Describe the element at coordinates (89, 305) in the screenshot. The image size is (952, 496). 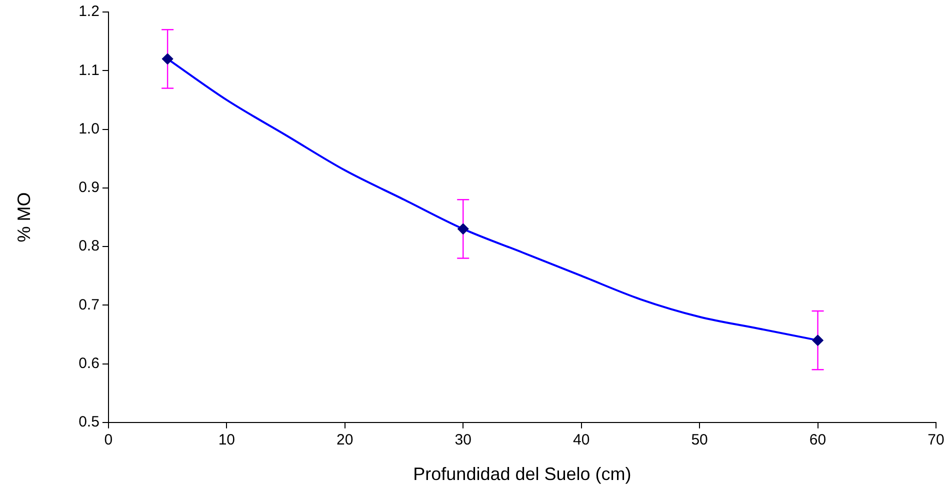
I see `y-tick-label: 0.7` at that location.